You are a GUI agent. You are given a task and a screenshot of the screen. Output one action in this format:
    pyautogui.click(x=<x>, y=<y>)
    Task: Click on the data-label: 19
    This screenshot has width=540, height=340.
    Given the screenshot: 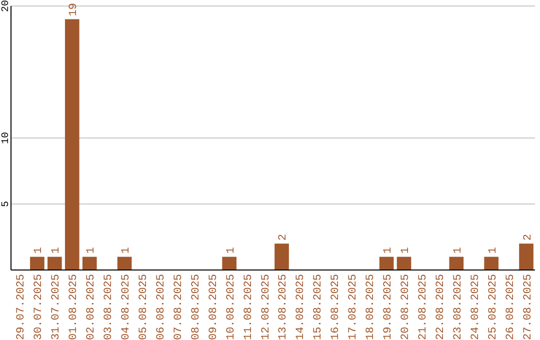 What is the action you would take?
    pyautogui.click(x=74, y=9)
    